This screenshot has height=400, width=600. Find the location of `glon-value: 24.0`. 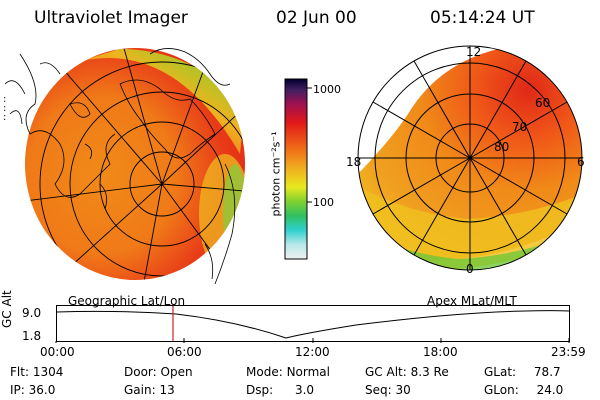

glon-value: 24.0 is located at coordinates (550, 390).